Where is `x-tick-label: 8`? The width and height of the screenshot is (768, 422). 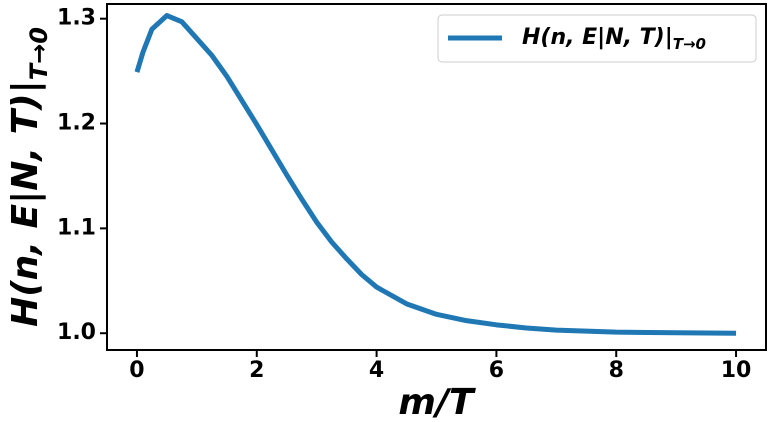 x-tick-label: 8 is located at coordinates (616, 370).